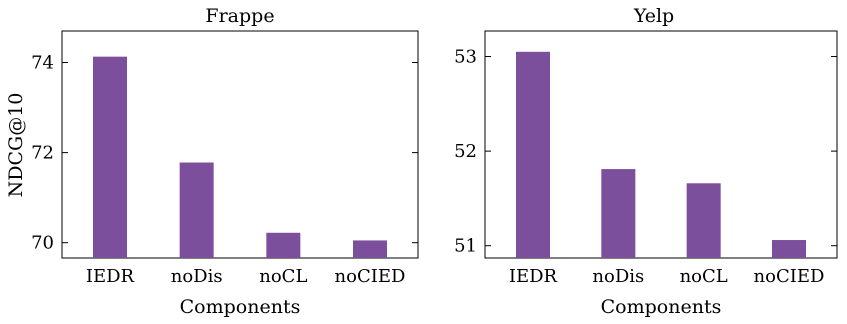  Describe the element at coordinates (283, 245) in the screenshot. I see `bar-frappe-nocl` at that location.